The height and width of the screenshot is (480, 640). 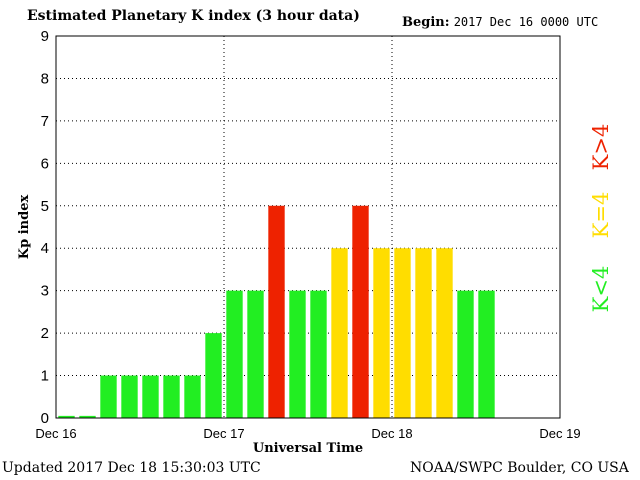 I want to click on y-tick-label: 0, so click(x=45, y=418).